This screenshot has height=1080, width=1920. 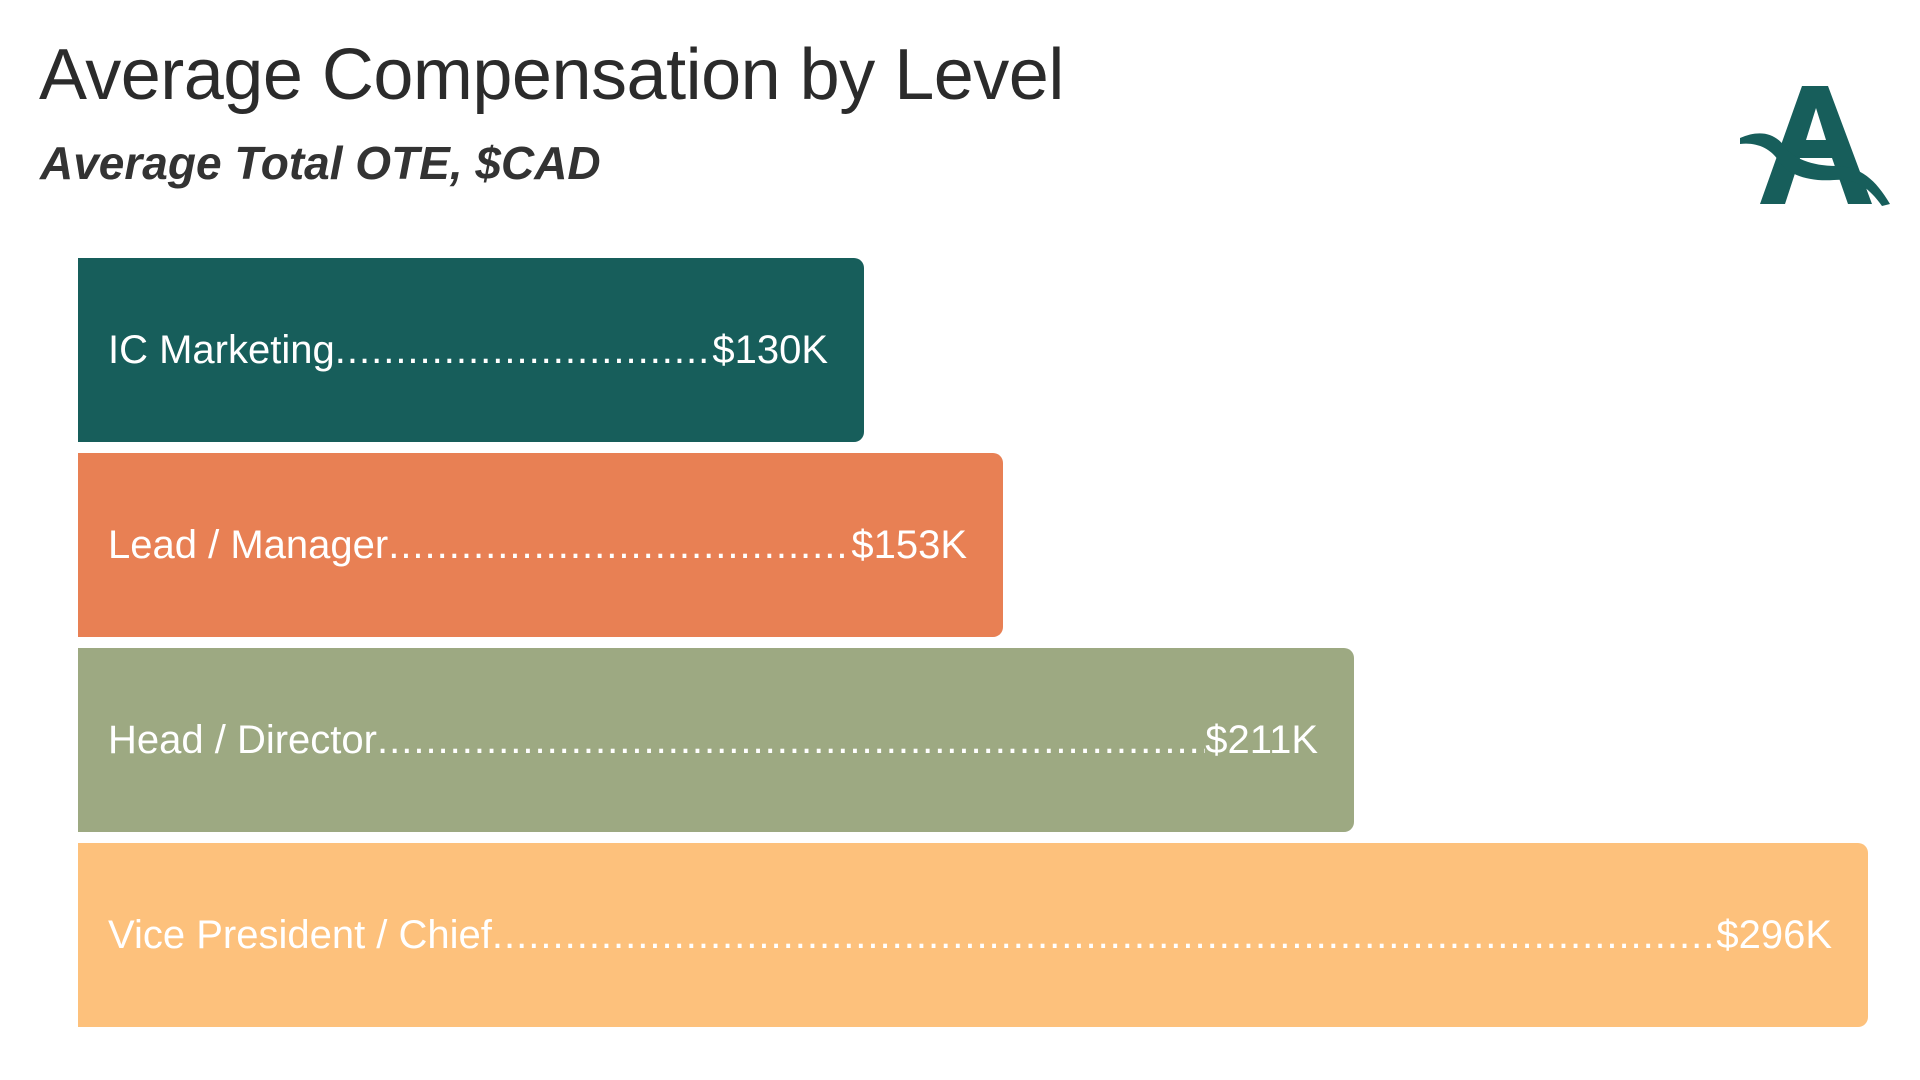 I want to click on bar-category-label: Lead / Manager, so click(x=248, y=544).